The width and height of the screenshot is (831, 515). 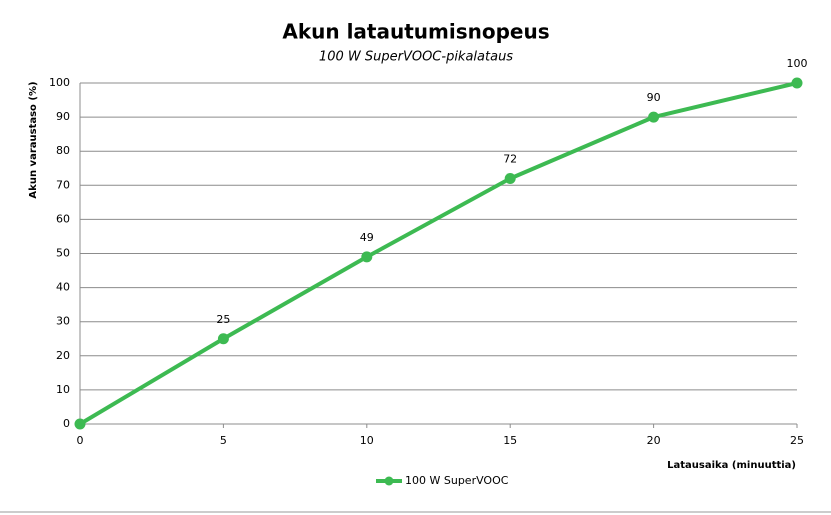 I want to click on x-tick-label: 5, so click(x=223, y=440).